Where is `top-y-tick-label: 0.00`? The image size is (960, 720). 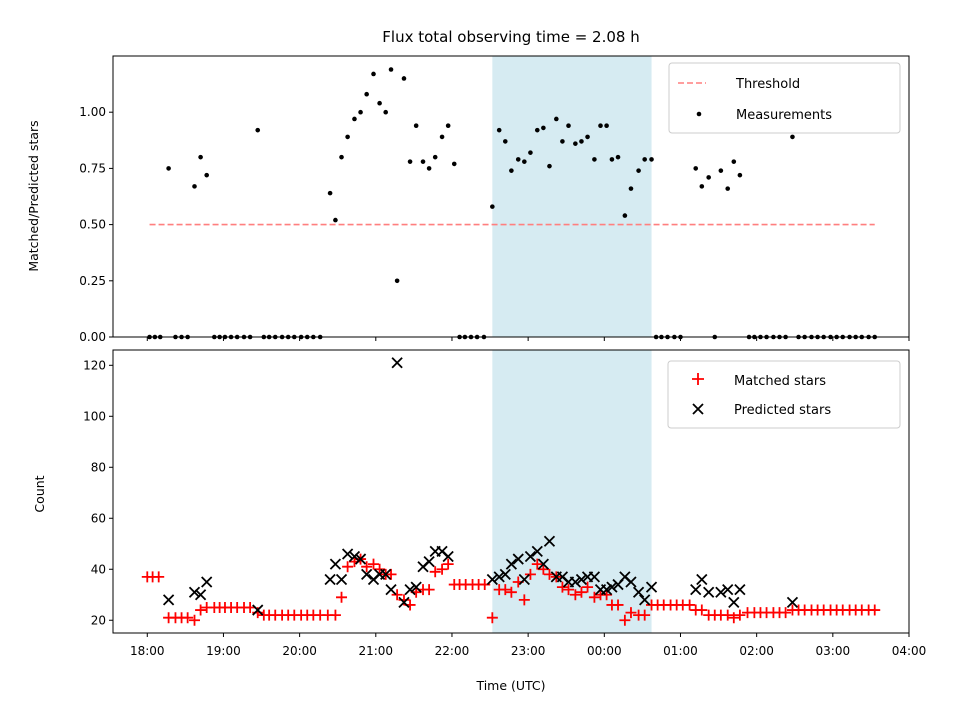
top-y-tick-label: 0.00 is located at coordinates (92, 337).